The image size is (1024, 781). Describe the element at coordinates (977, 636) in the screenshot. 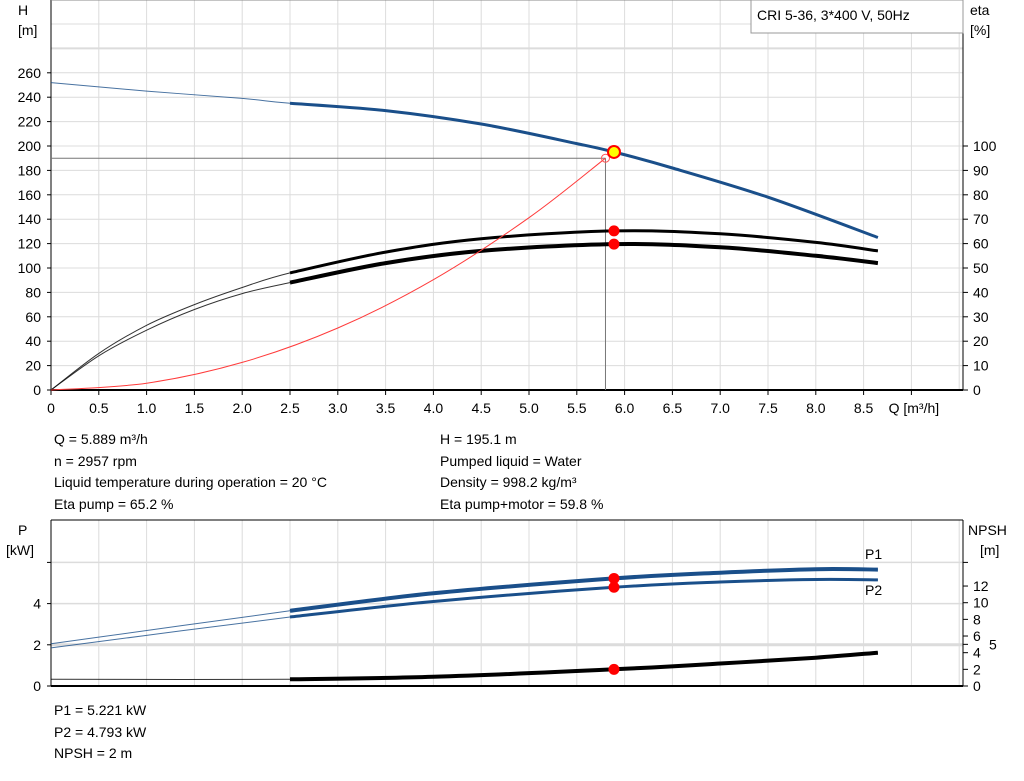

I see `y-right-tick-label: 6` at that location.